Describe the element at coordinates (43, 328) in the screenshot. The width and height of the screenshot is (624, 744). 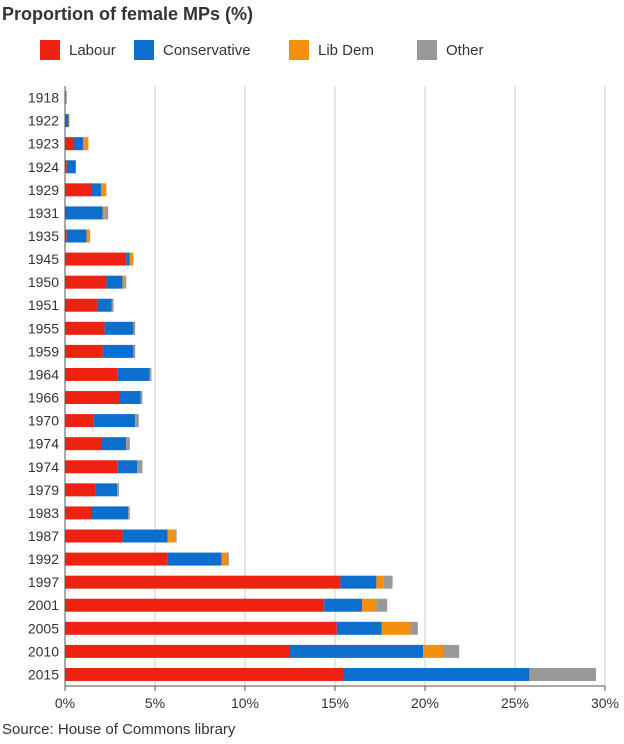
I see `y-tick-label: 1955` at that location.